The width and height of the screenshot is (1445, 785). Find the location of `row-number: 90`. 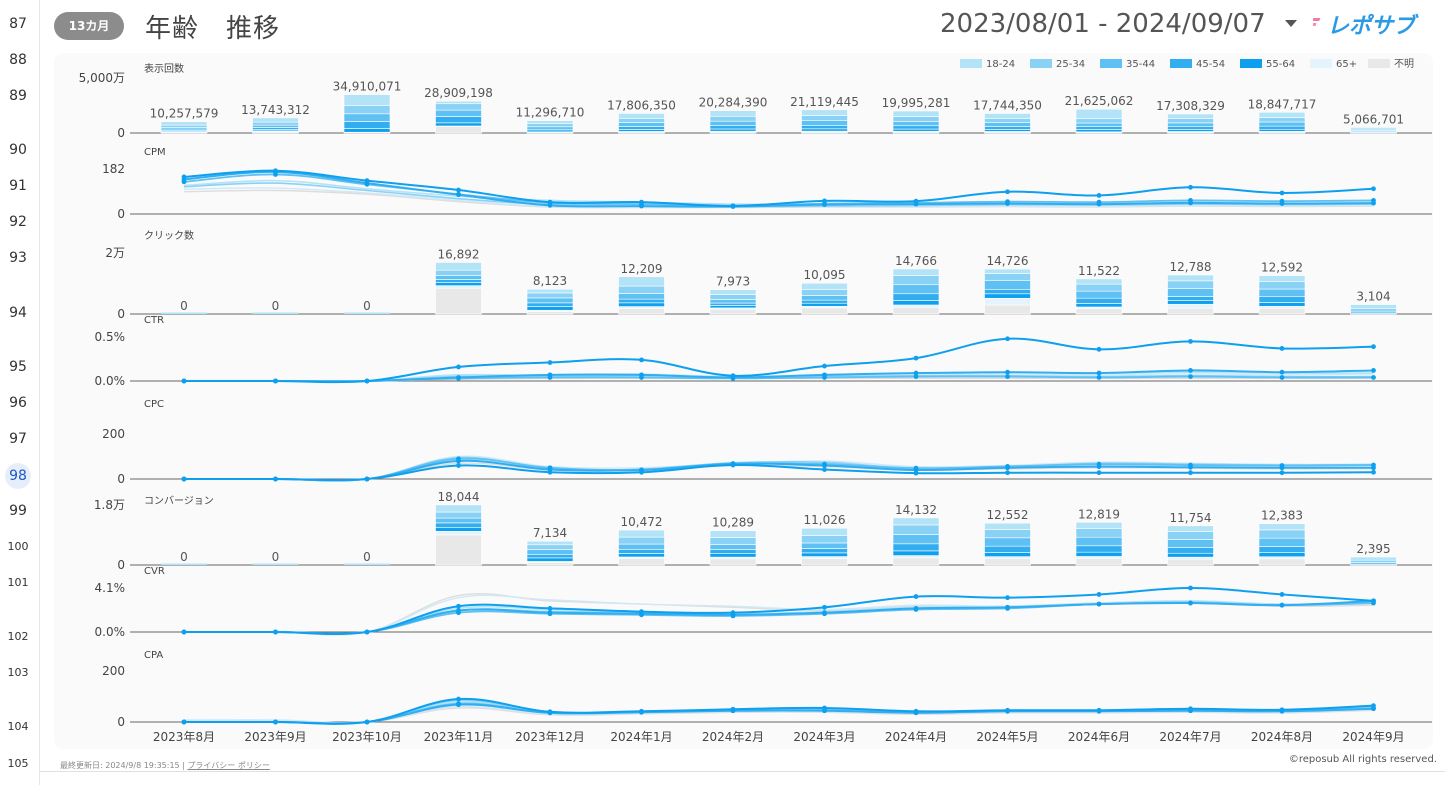

row-number: 90 is located at coordinates (18, 150).